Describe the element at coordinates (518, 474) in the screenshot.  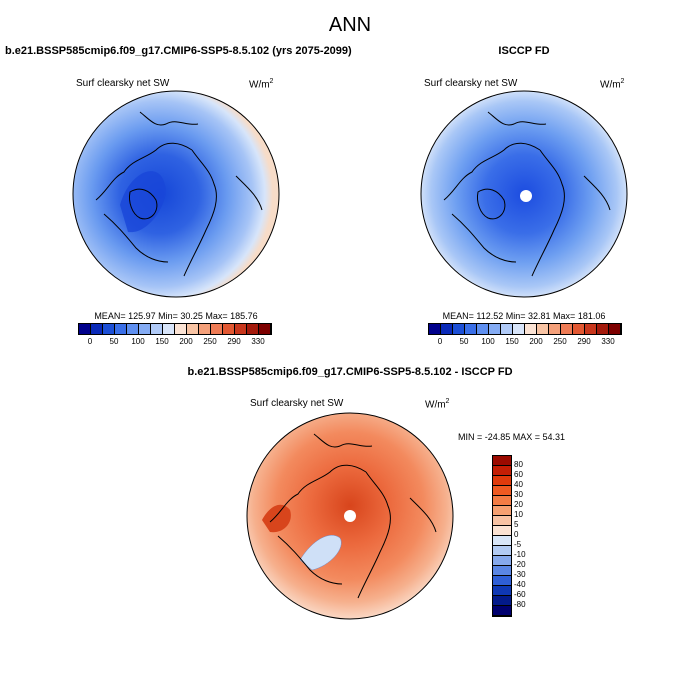
I see `colorbar-tick-label: 60` at that location.